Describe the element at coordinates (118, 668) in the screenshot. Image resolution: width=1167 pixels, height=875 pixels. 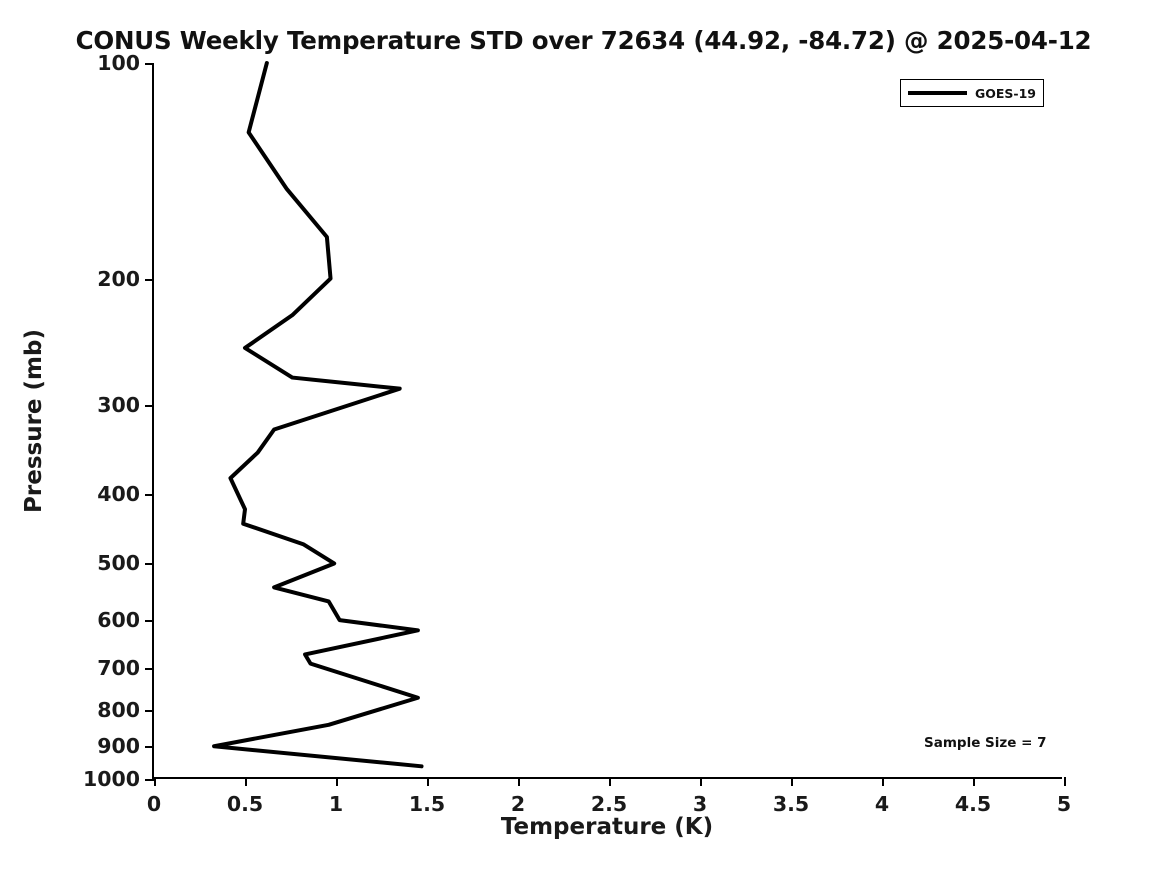
I see `y-axis-tick-label-700: 700` at that location.